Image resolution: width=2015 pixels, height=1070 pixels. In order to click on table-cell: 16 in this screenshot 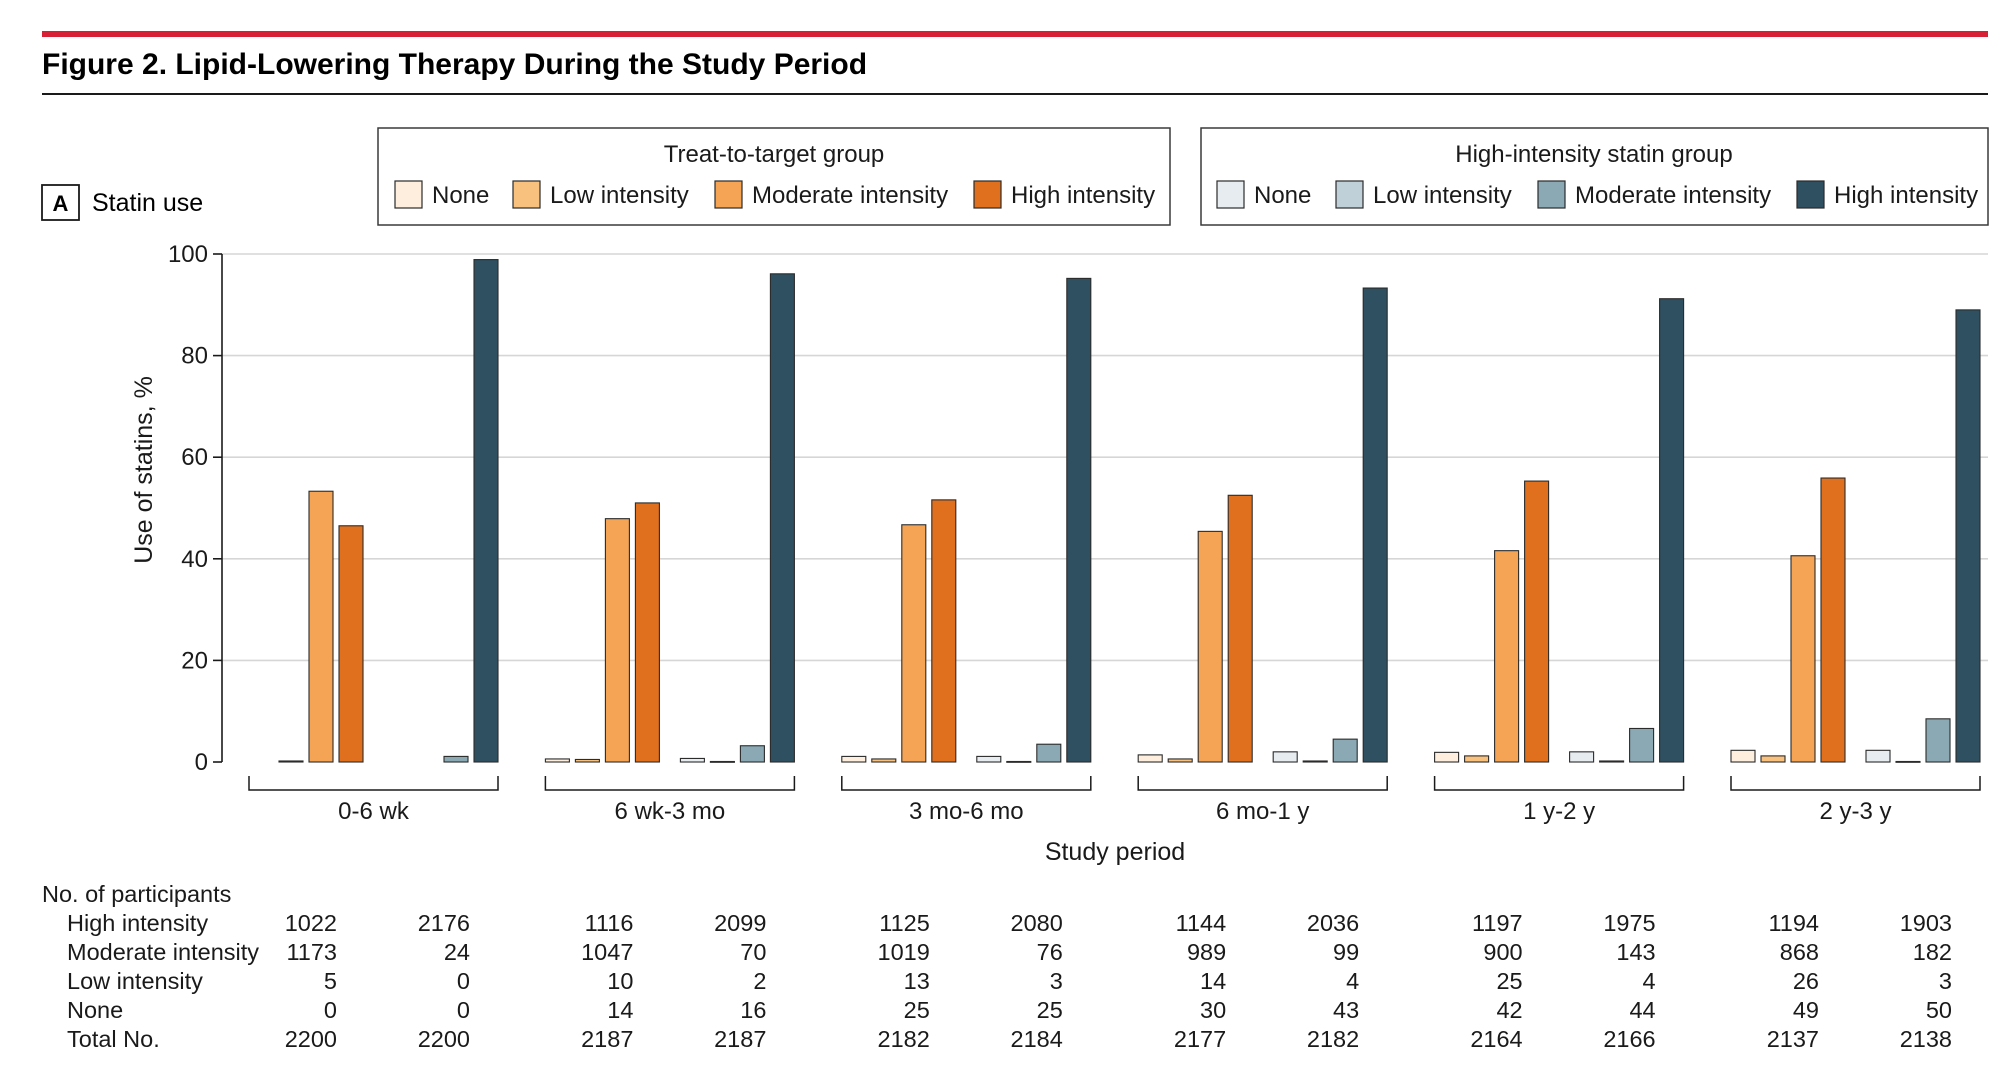, I will do `click(753, 1010)`.